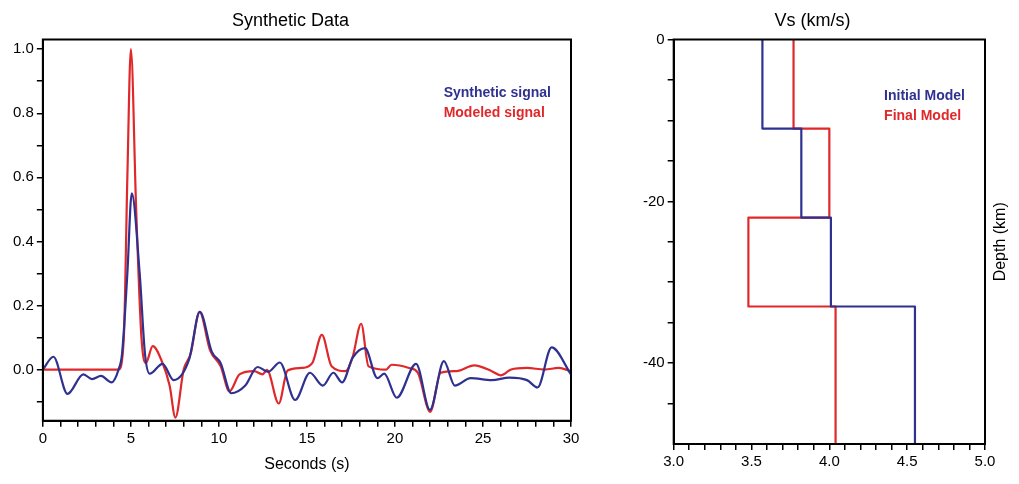 The image size is (1019, 484). What do you see at coordinates (23, 368) in the screenshot?
I see `y-tick-label: 0.0` at bounding box center [23, 368].